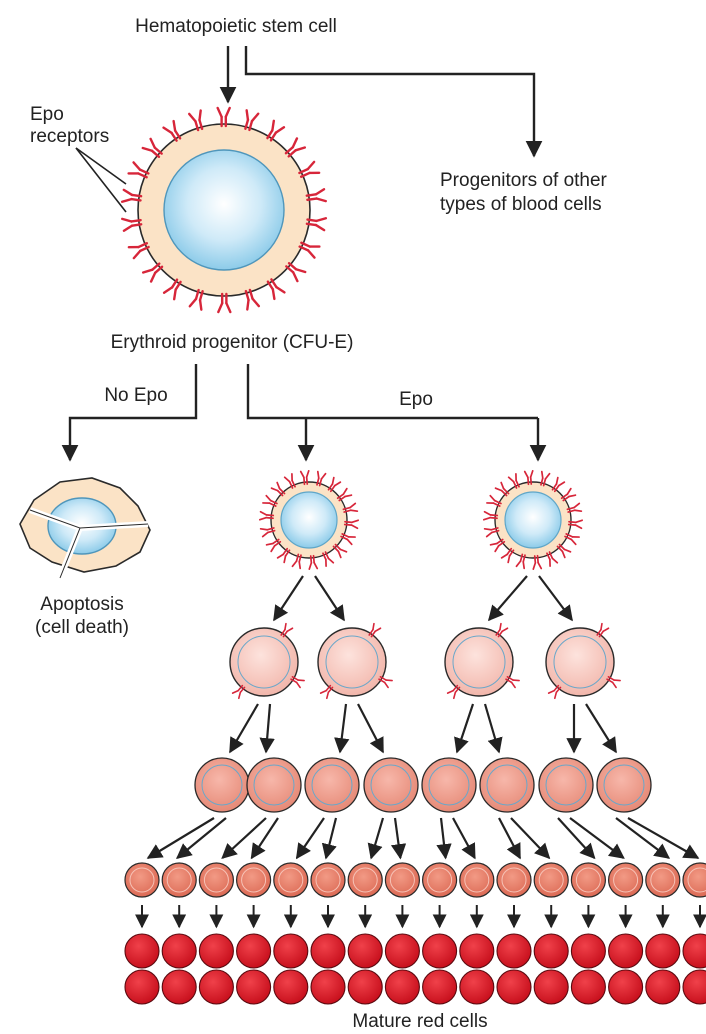 The image size is (706, 1034). Describe the element at coordinates (224, 210) in the screenshot. I see `erythroid-progenitor-cell` at that location.